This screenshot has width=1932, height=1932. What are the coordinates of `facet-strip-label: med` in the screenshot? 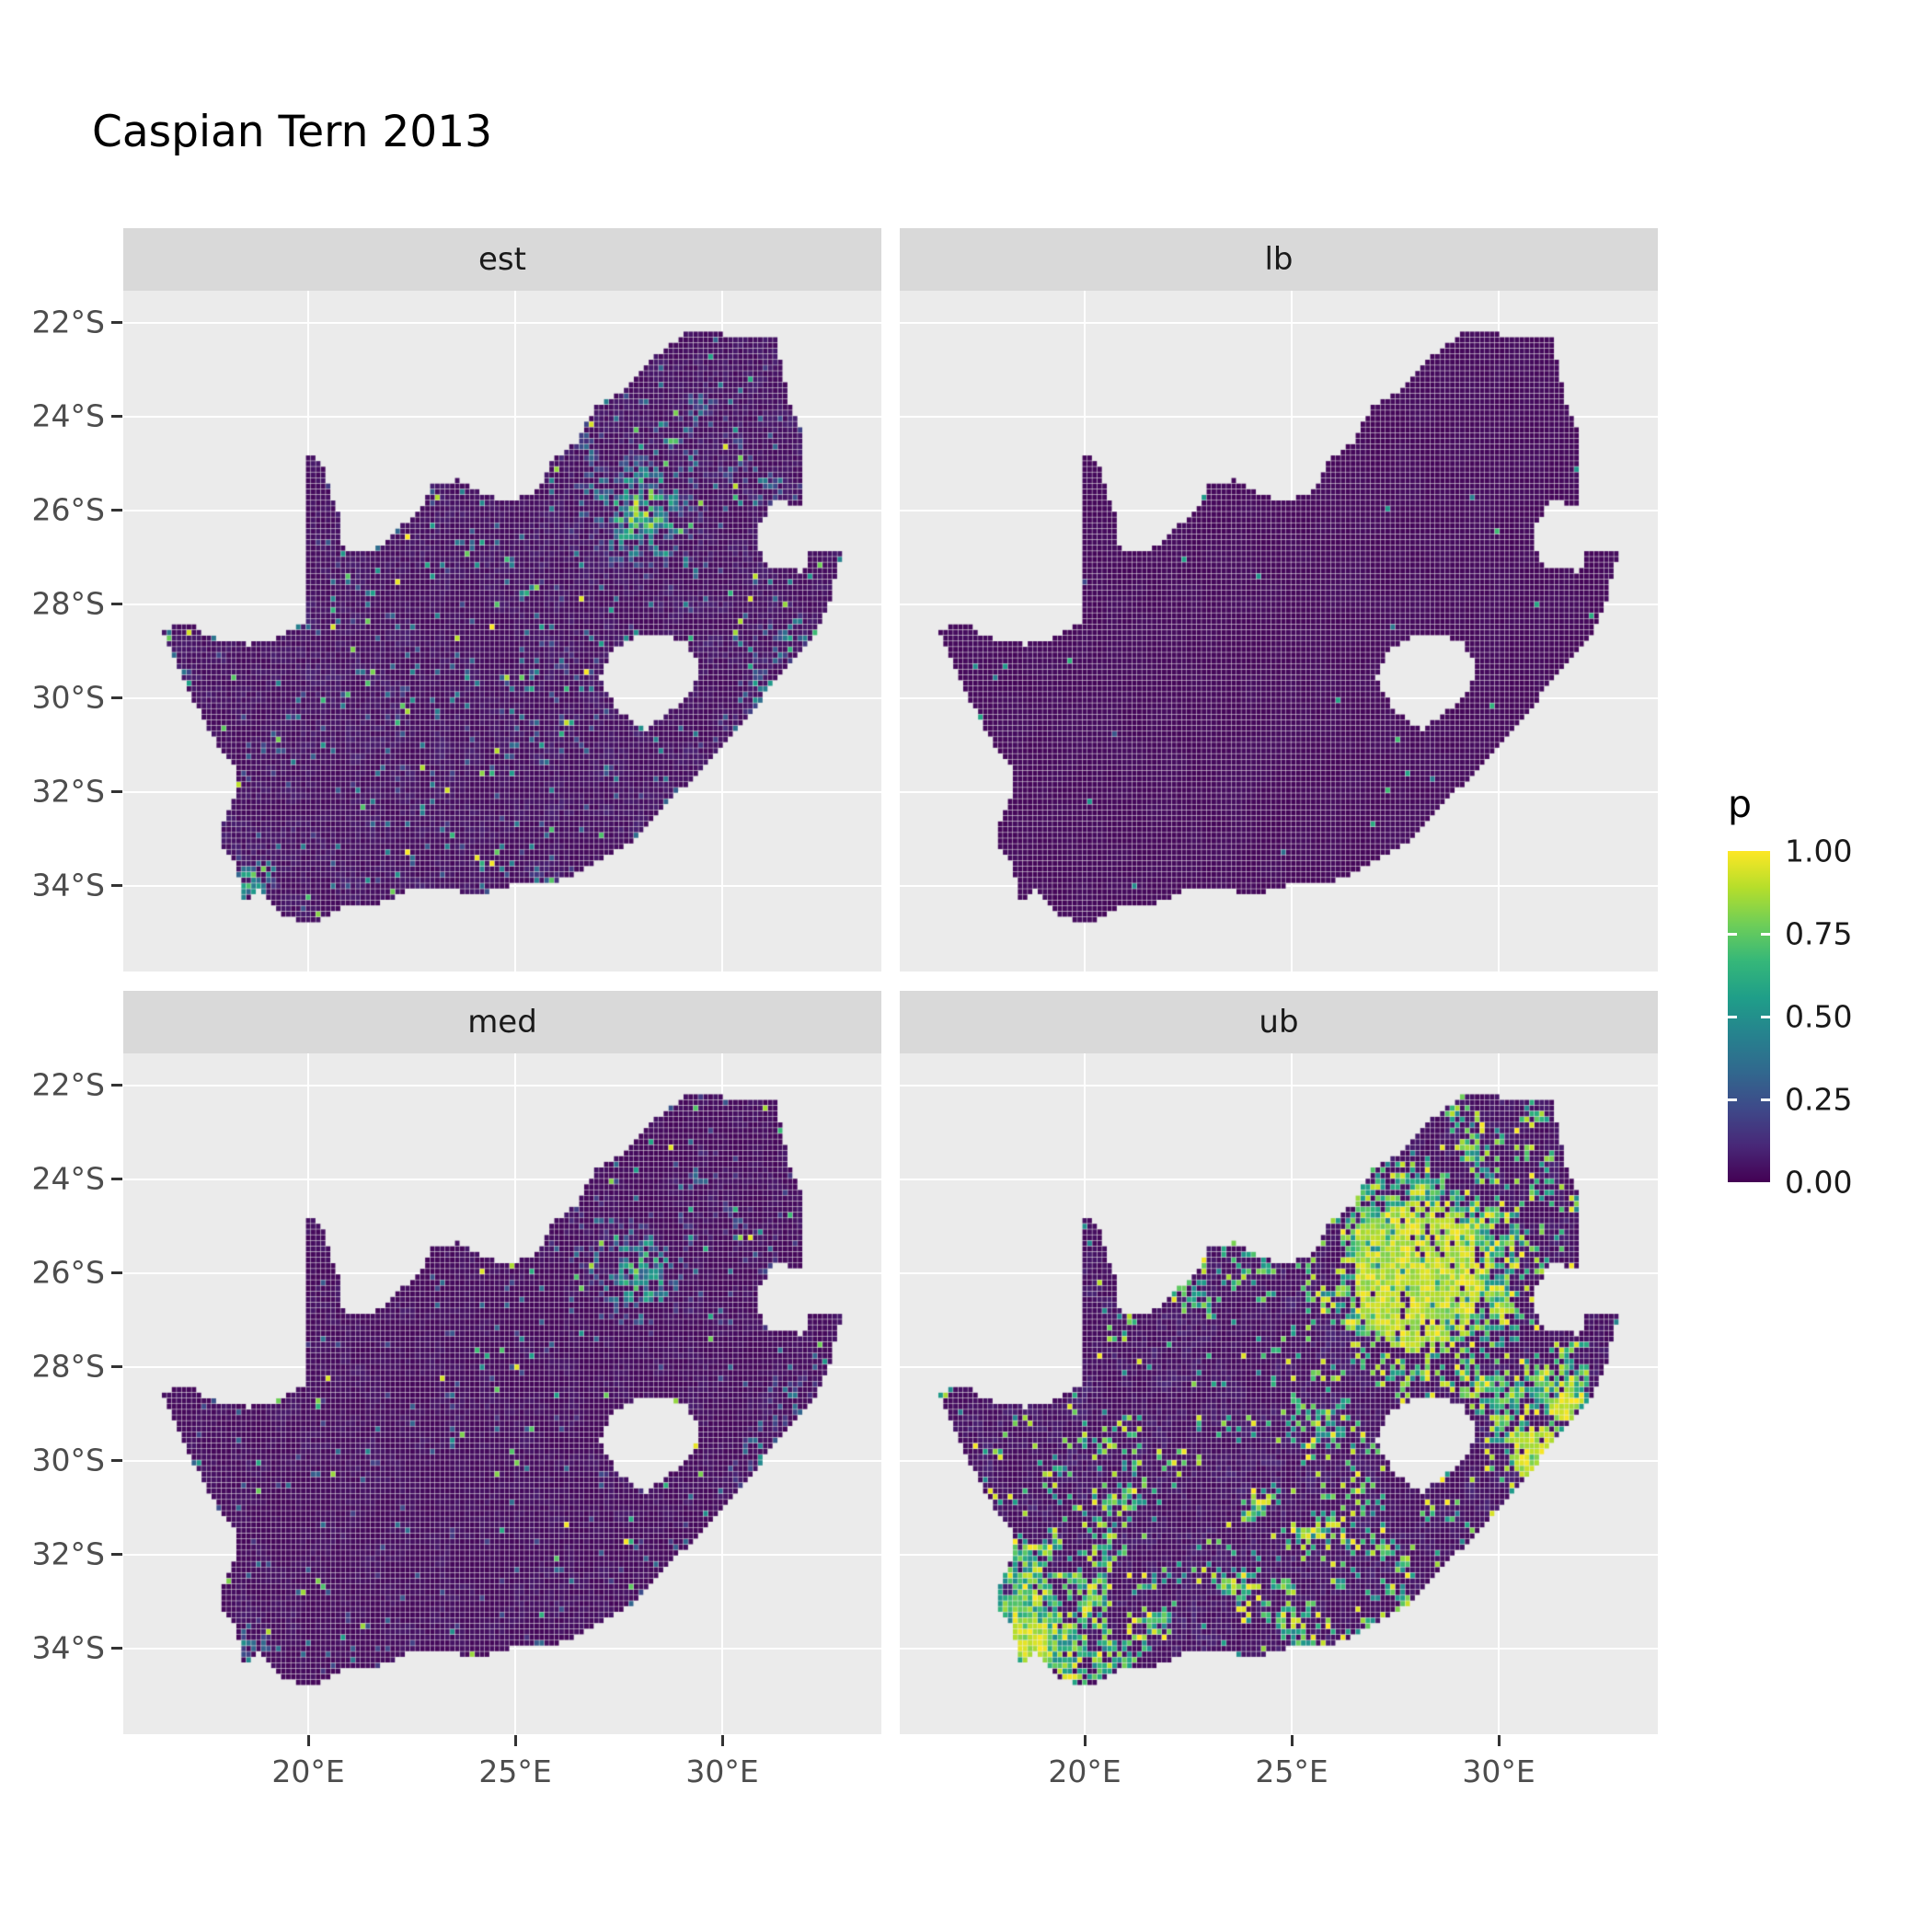 It's located at (502, 1022).